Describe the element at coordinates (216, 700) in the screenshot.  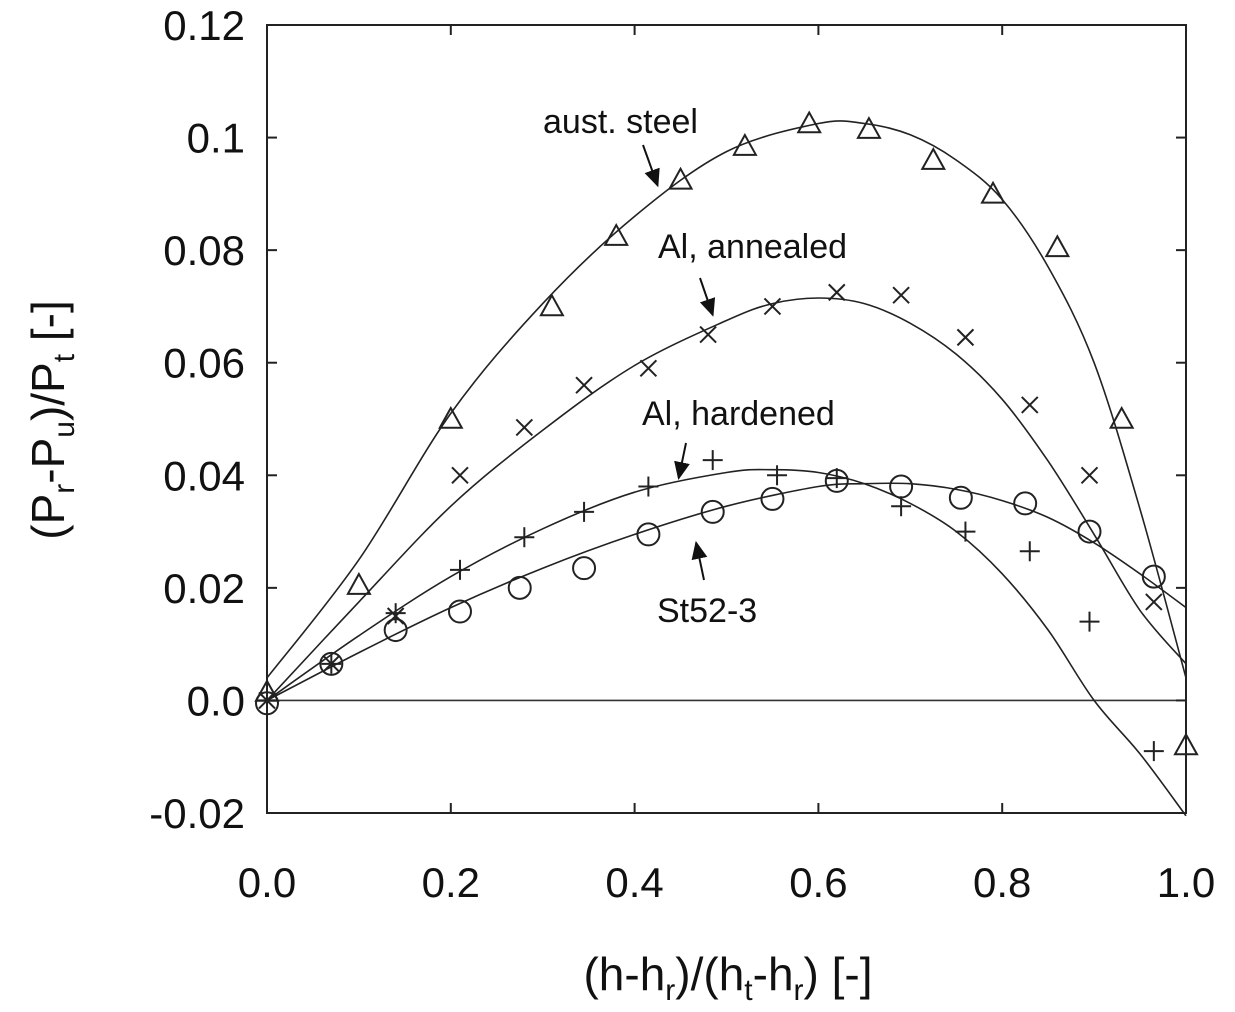
I see `y-tick-label: 0.0` at that location.